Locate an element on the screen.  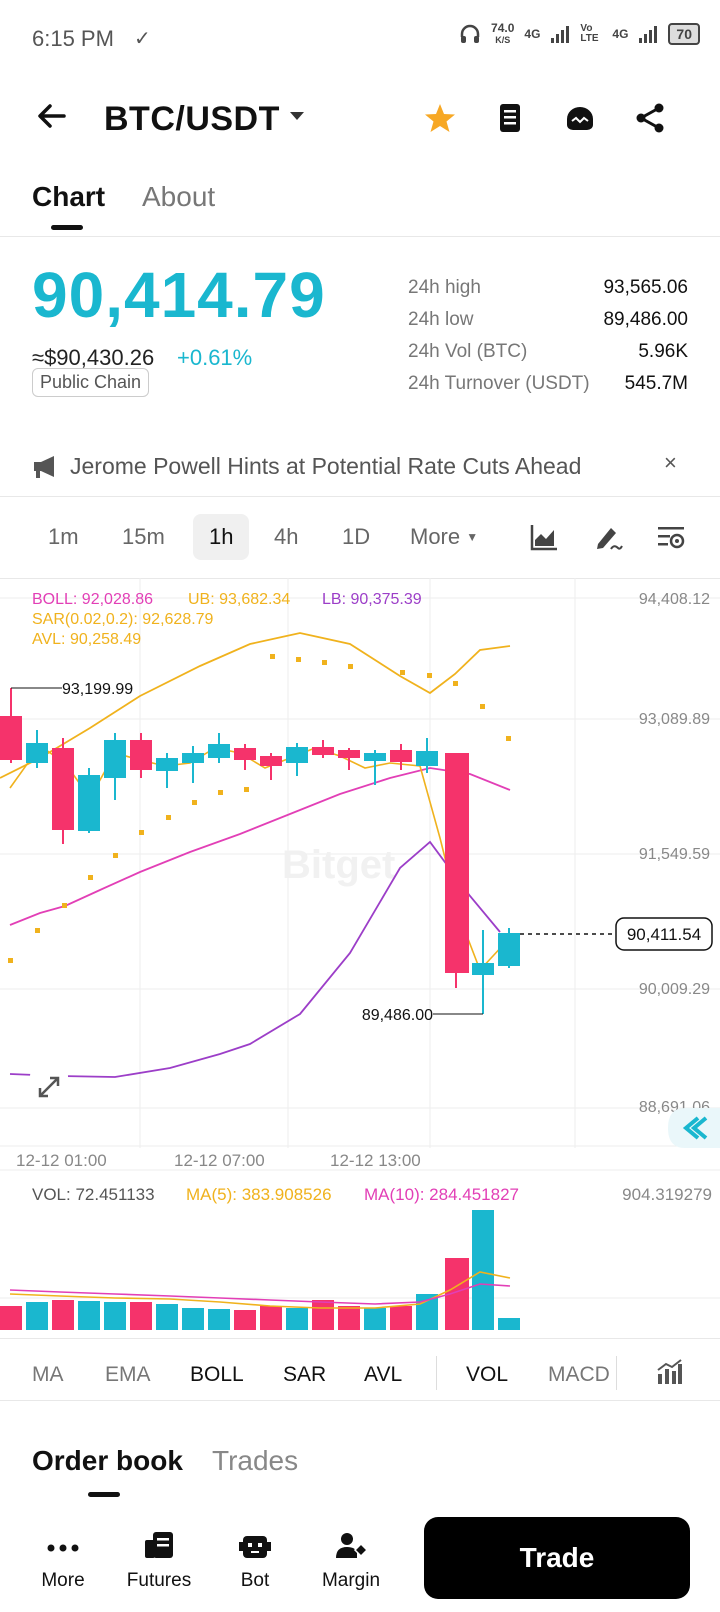
chart-settings-icon is located at coordinates (671, 537).